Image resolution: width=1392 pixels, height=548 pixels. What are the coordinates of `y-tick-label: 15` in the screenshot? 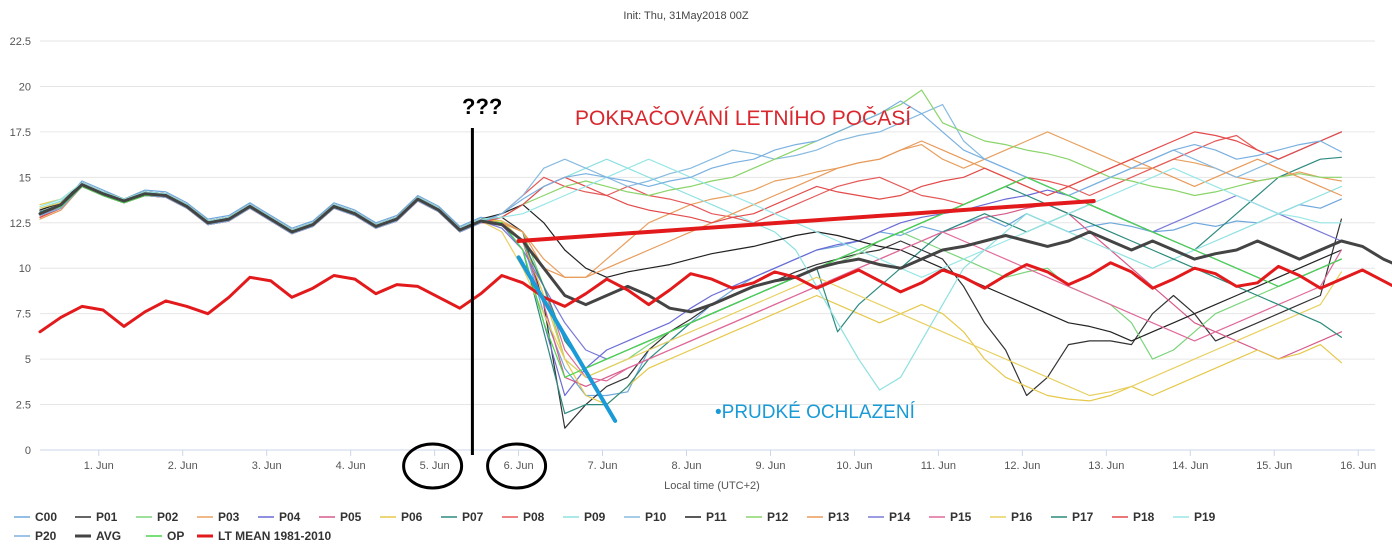 It's located at (25, 178).